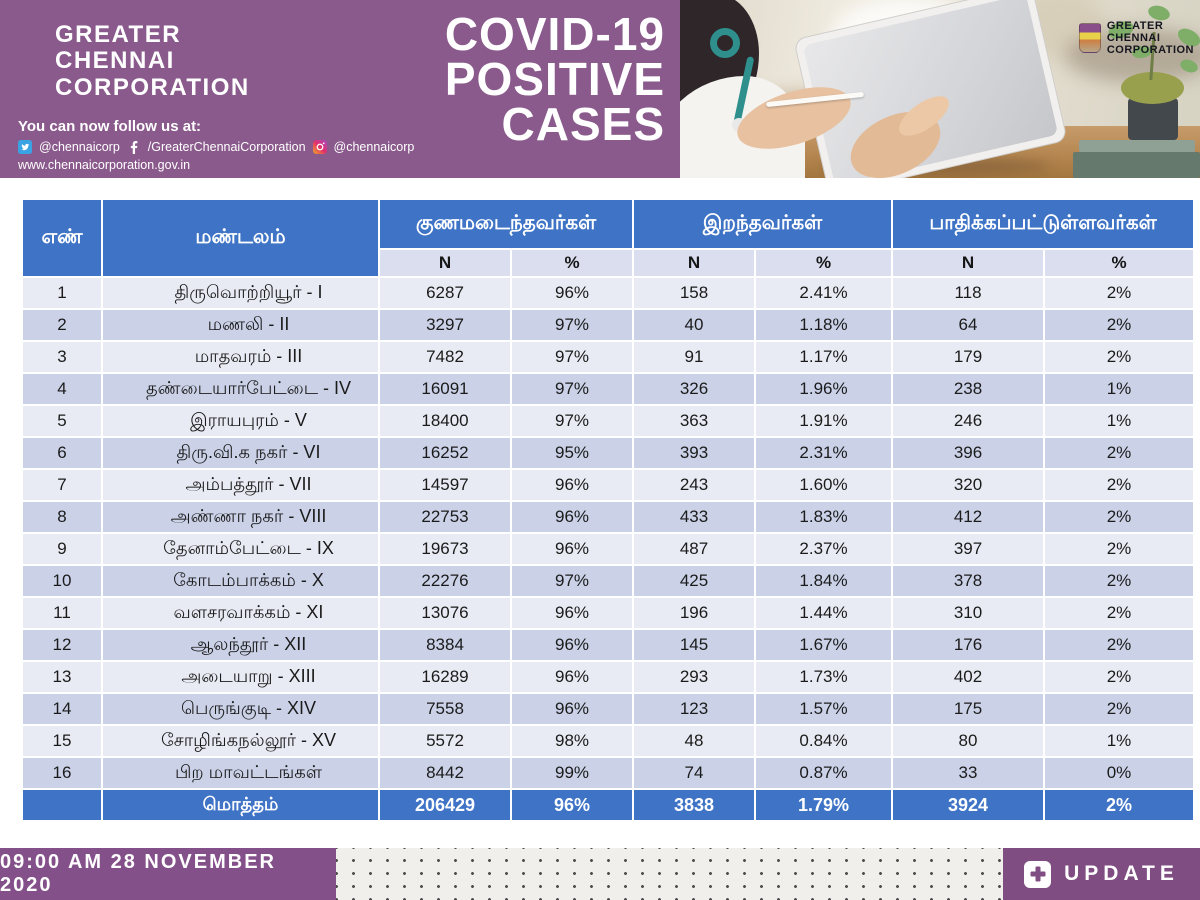  Describe the element at coordinates (554, 34) in the screenshot. I see `page-title-line1: COVID-19` at that location.